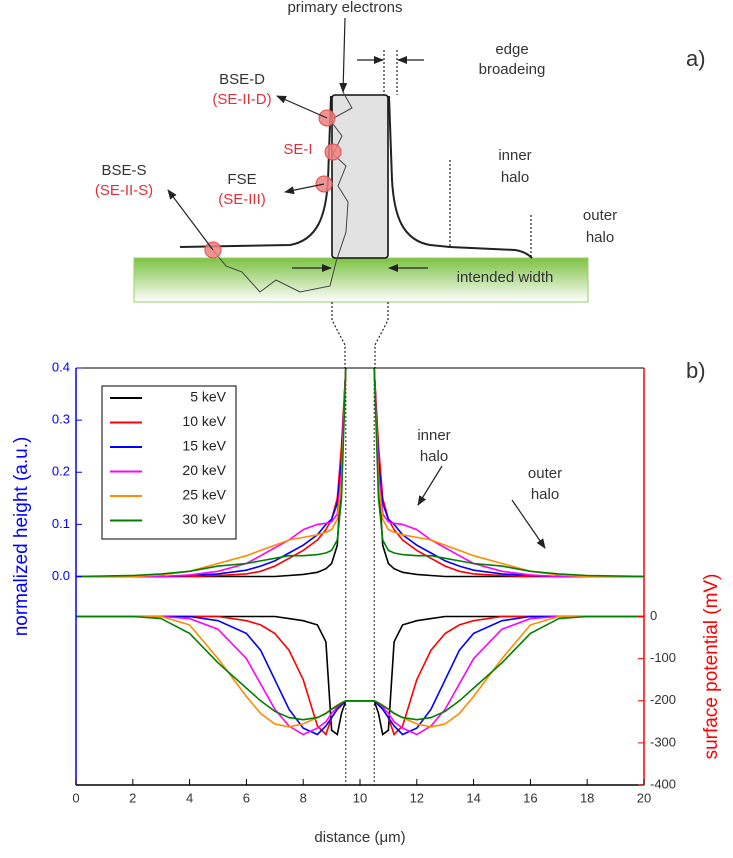  What do you see at coordinates (711, 667) in the screenshot?
I see `y2-axis-label: surface potential (mV)` at bounding box center [711, 667].